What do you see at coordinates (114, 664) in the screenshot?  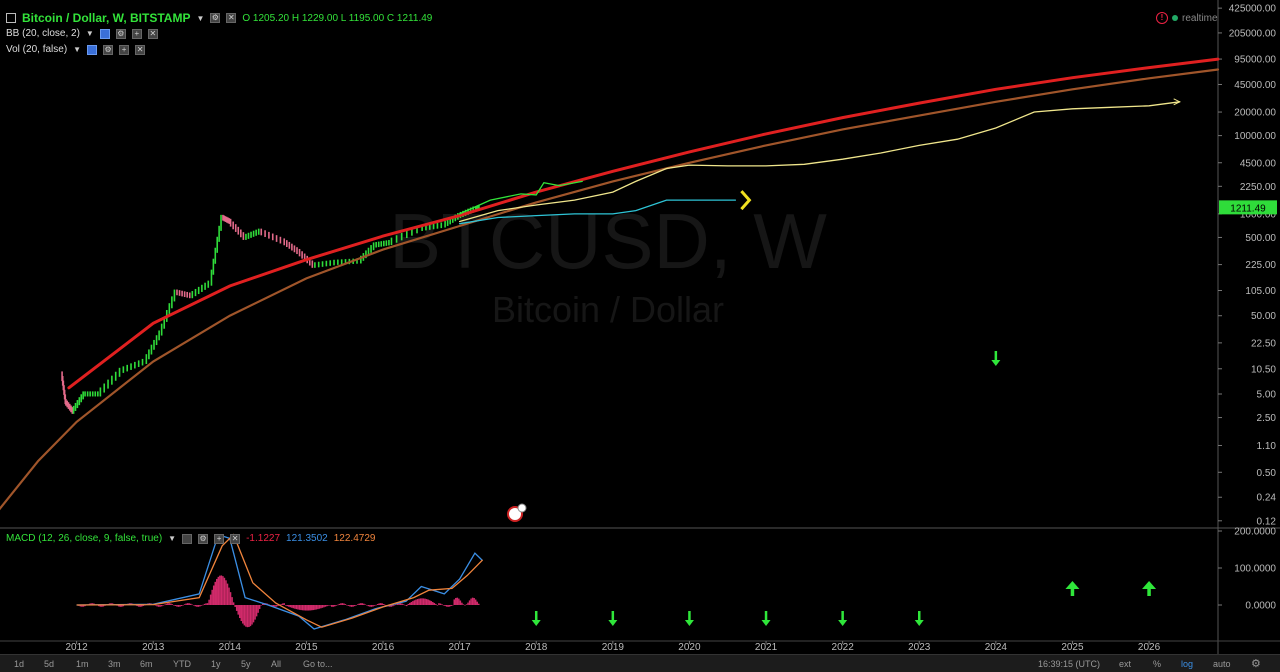 I see `range-3m: 3m` at bounding box center [114, 664].